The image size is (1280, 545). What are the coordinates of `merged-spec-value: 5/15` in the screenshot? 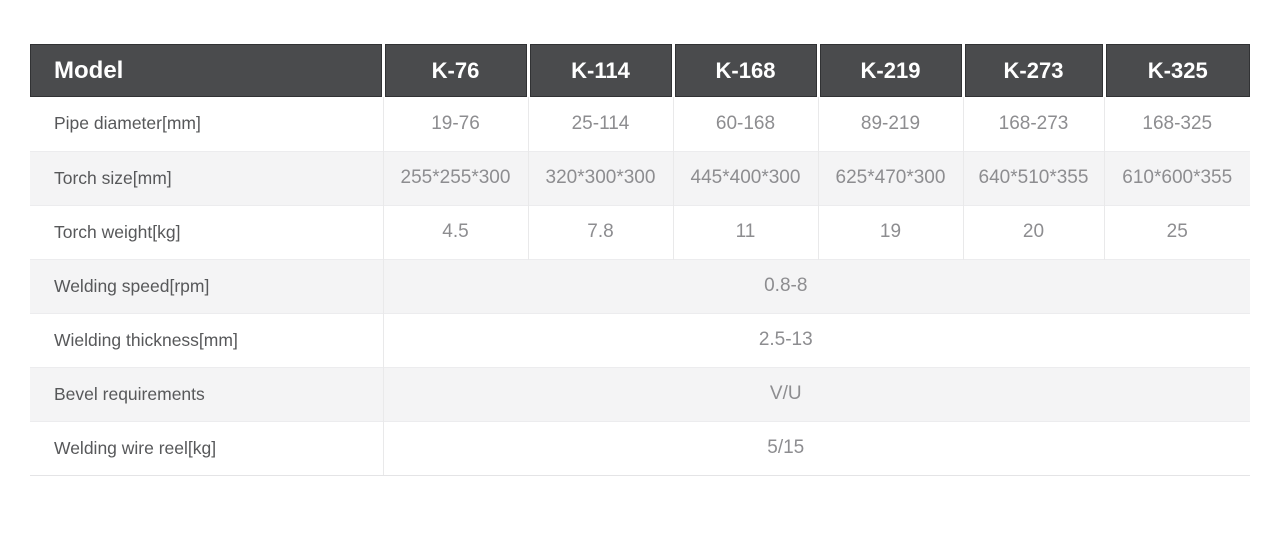 It's located at (816, 448).